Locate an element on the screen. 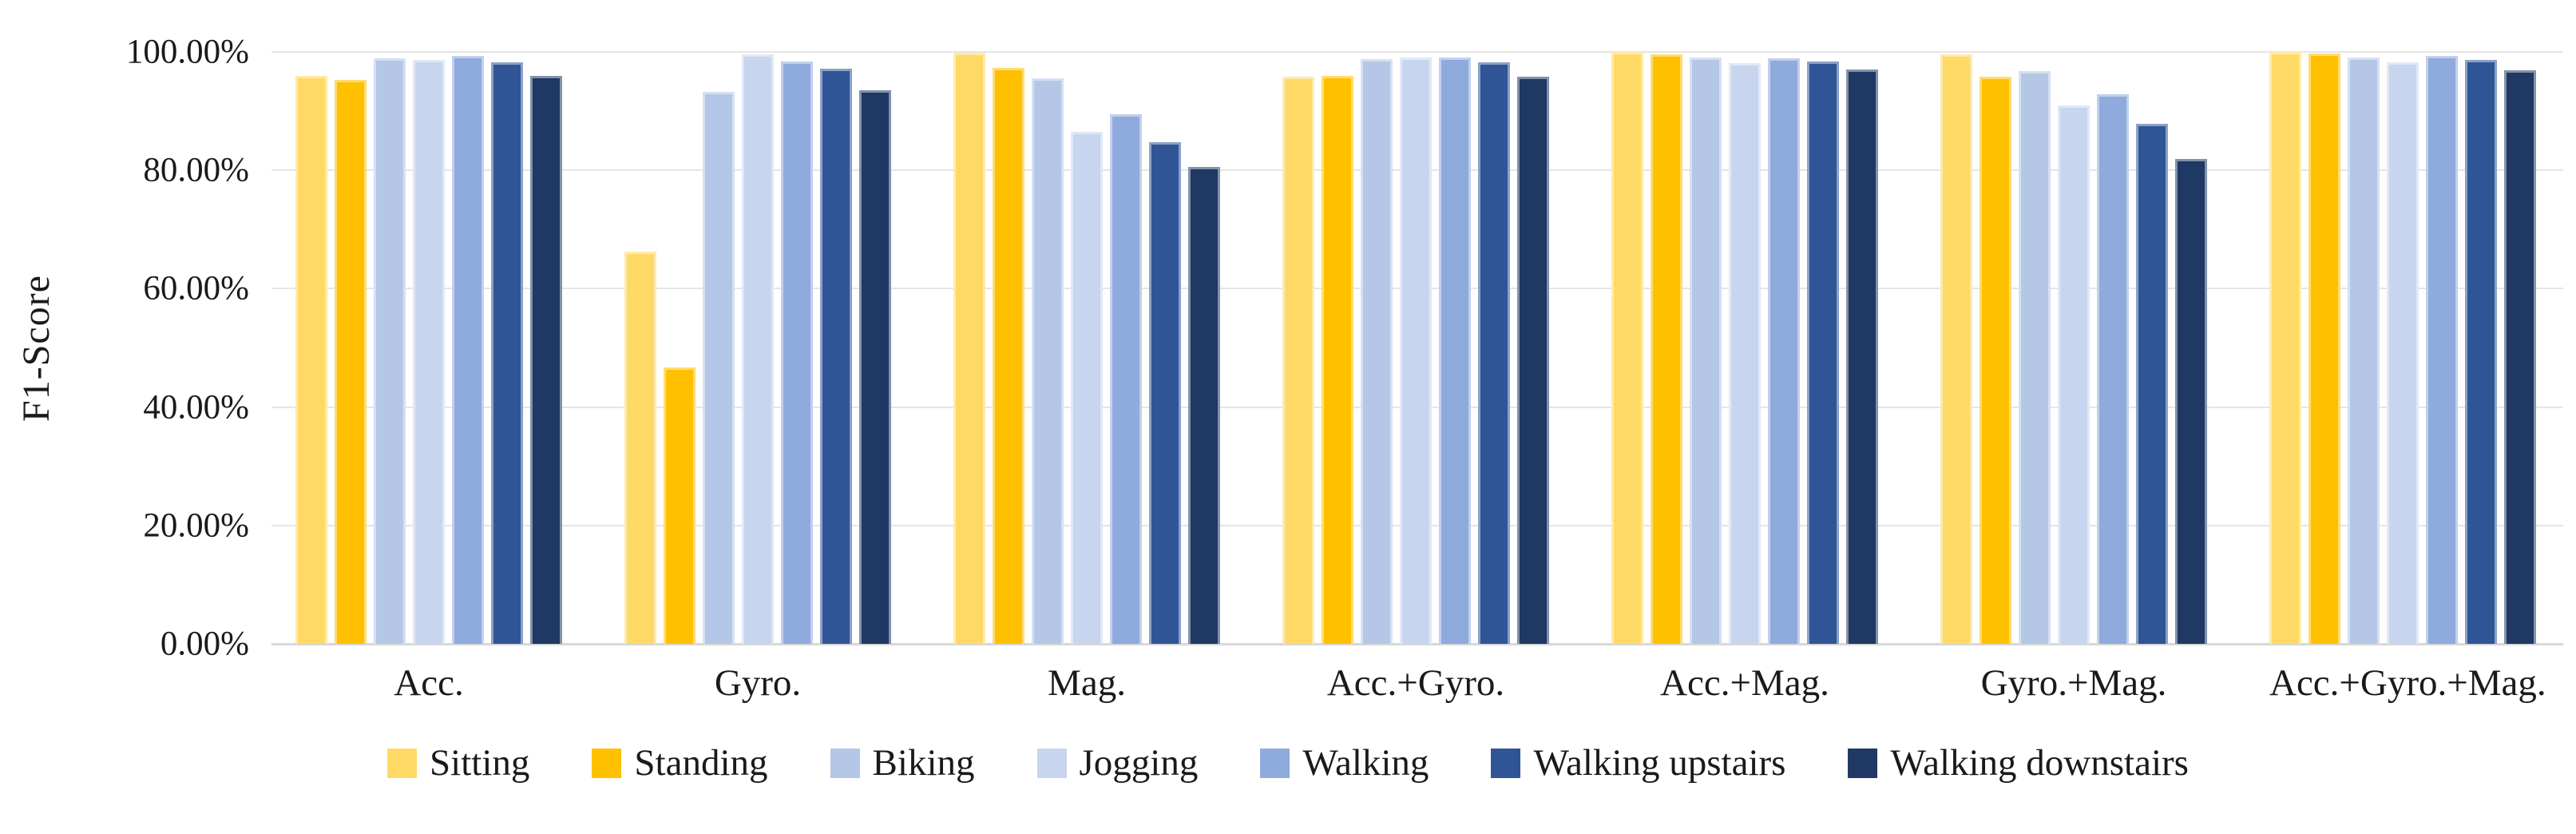 Image resolution: width=2576 pixels, height=834 pixels. legend-item: Sitting is located at coordinates (458, 763).